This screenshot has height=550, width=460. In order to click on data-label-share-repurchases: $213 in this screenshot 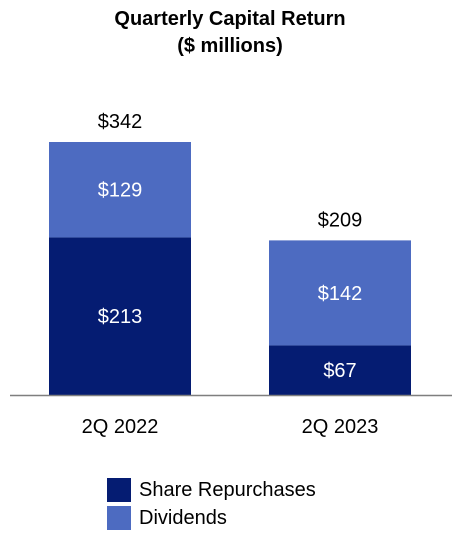, I will do `click(120, 317)`.